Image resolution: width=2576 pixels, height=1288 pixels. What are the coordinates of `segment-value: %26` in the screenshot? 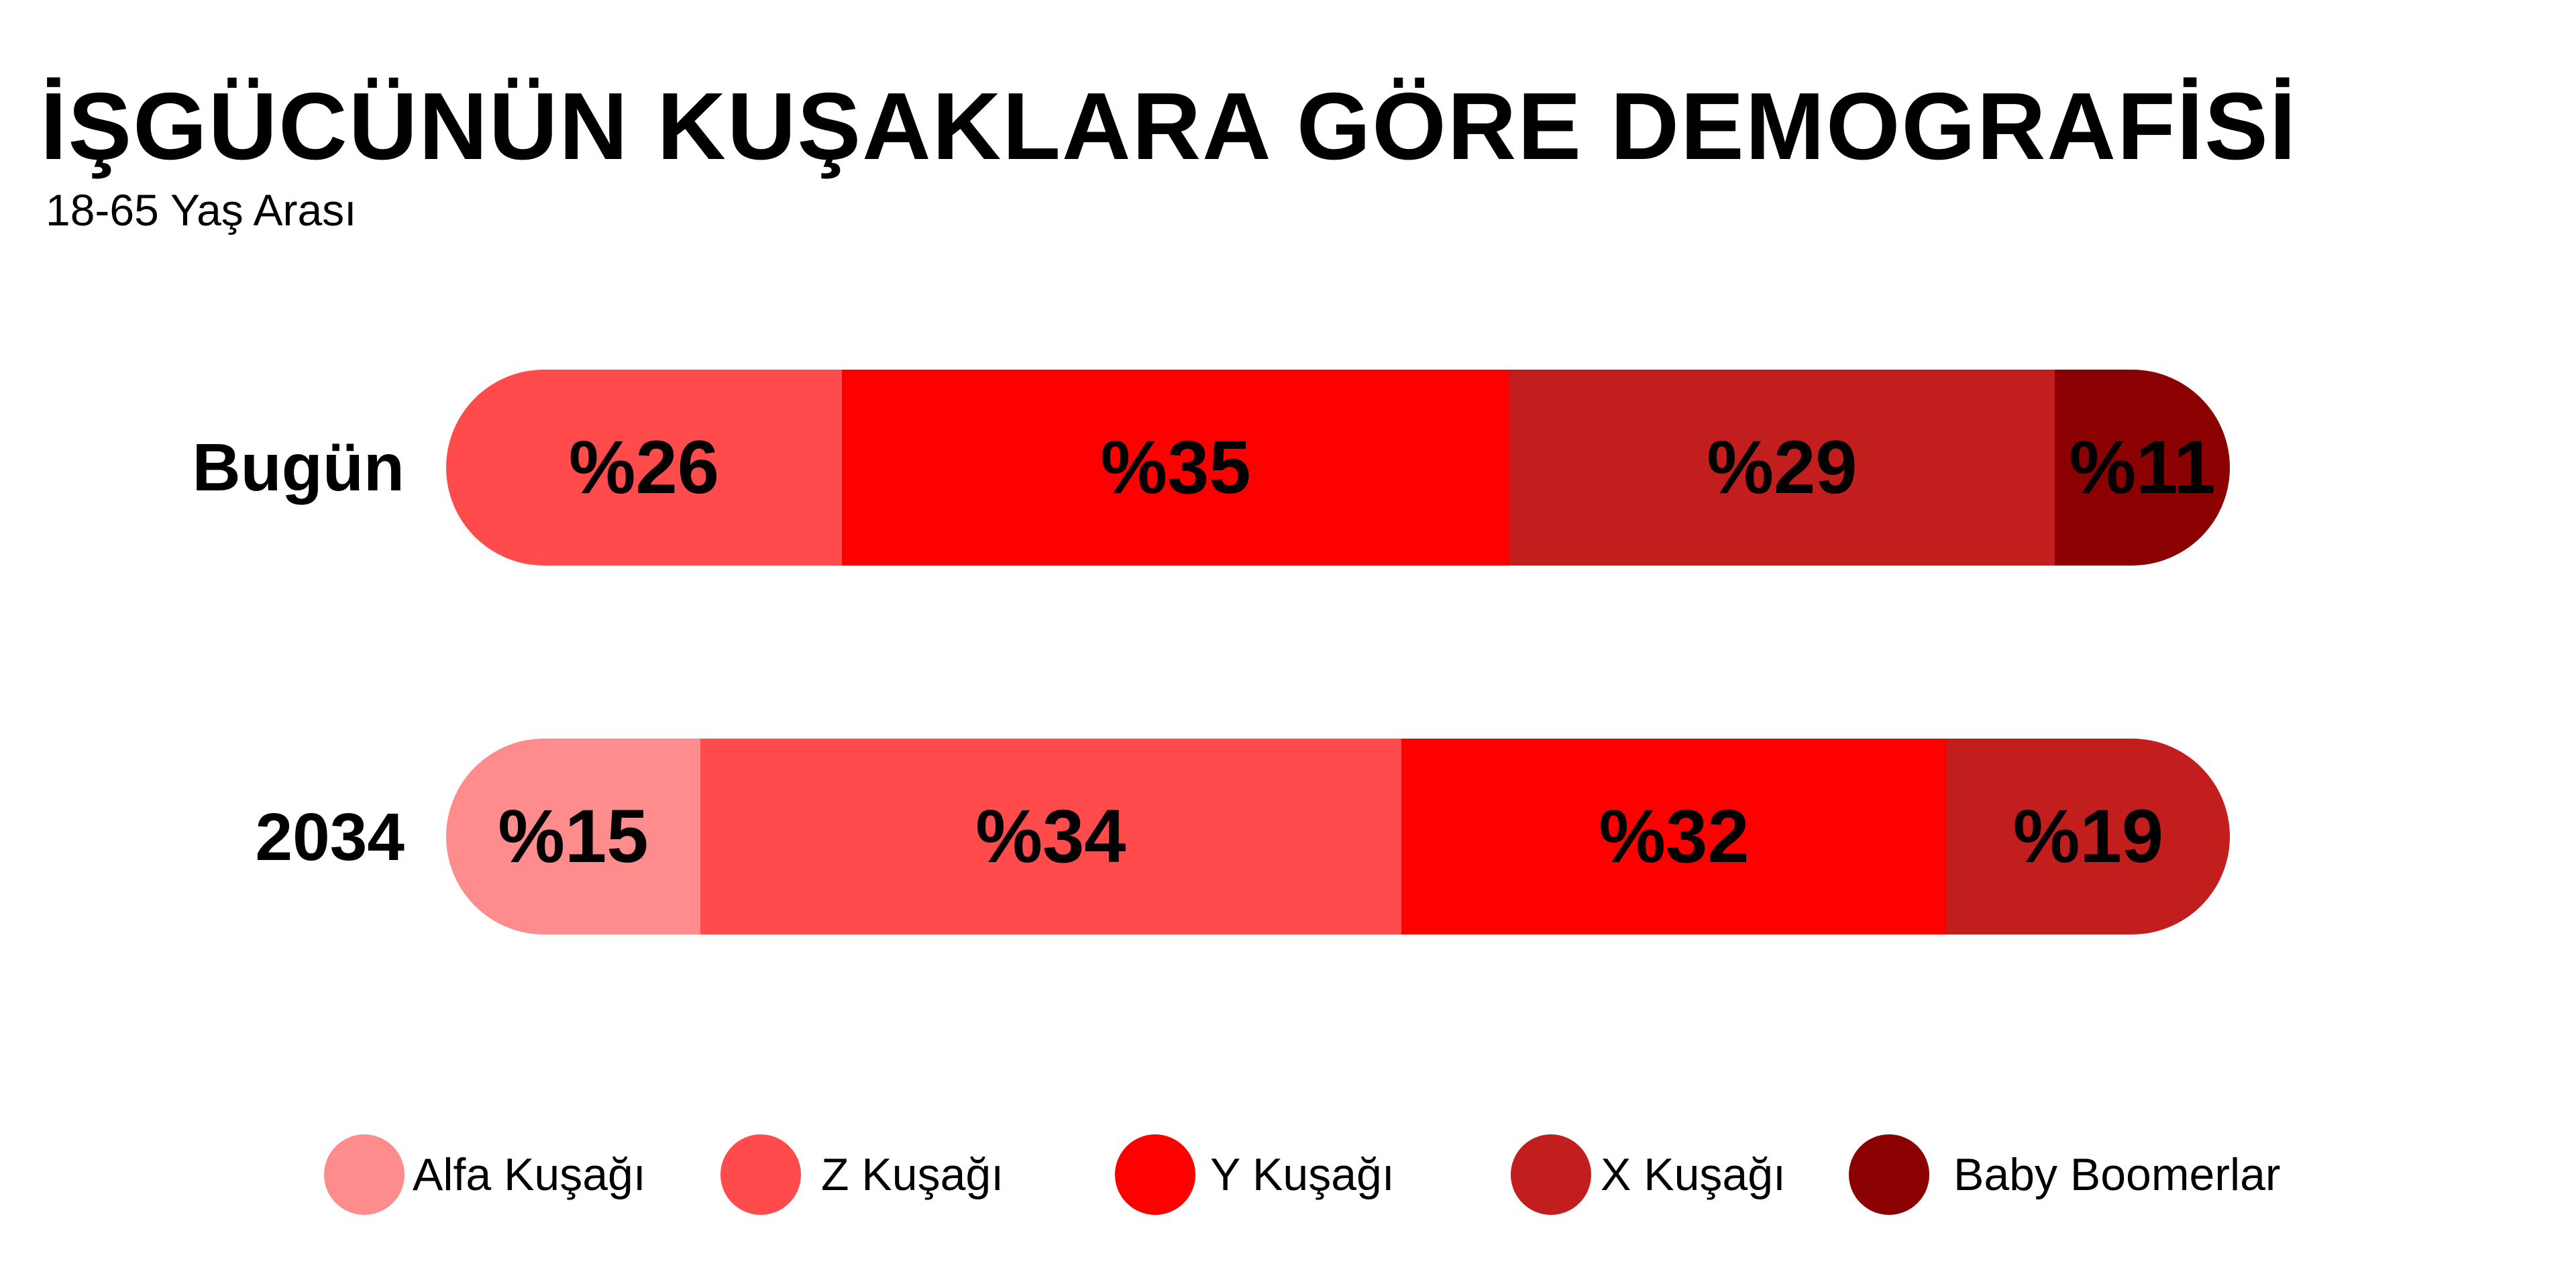 It's located at (644, 467).